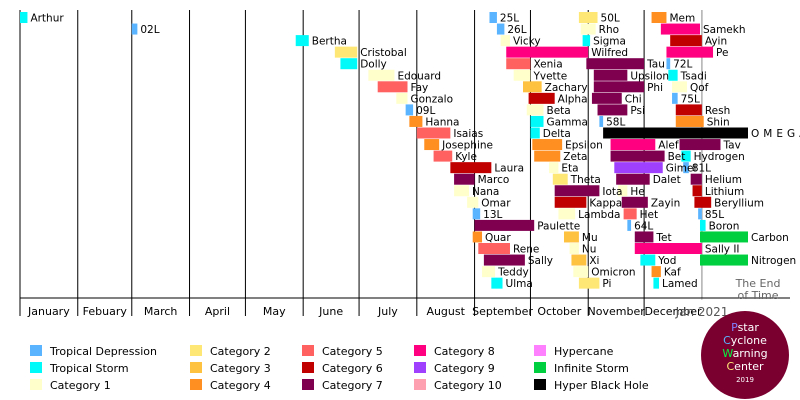  I want to click on storm-label: Gonzalo, so click(432, 99).